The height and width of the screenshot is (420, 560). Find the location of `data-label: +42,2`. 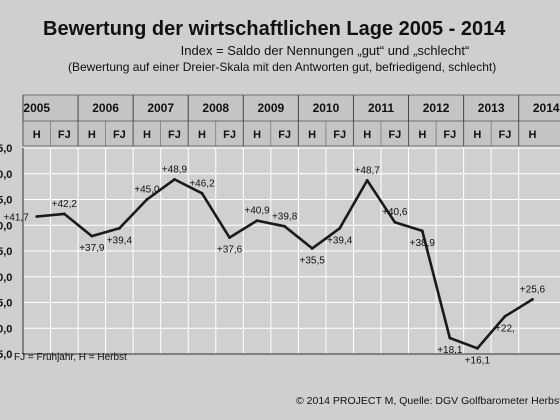

data-label: +42,2 is located at coordinates (65, 204).